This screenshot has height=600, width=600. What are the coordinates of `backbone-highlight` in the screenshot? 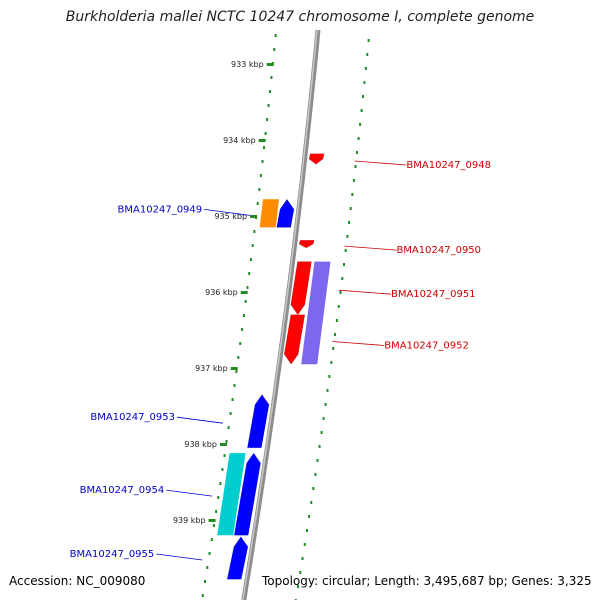 It's located at (280, 314).